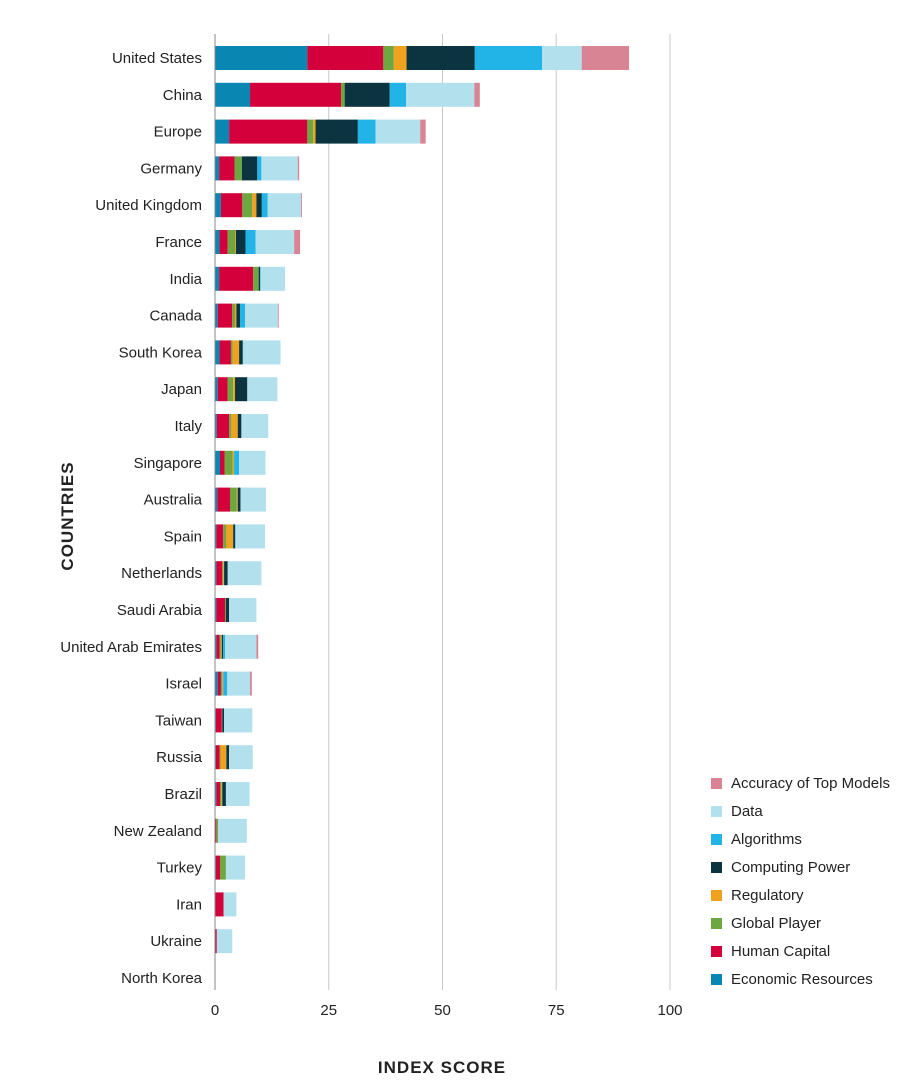 This screenshot has width=920, height=1082. What do you see at coordinates (780, 951) in the screenshot?
I see `legend-label-human-capital: Human Capital` at bounding box center [780, 951].